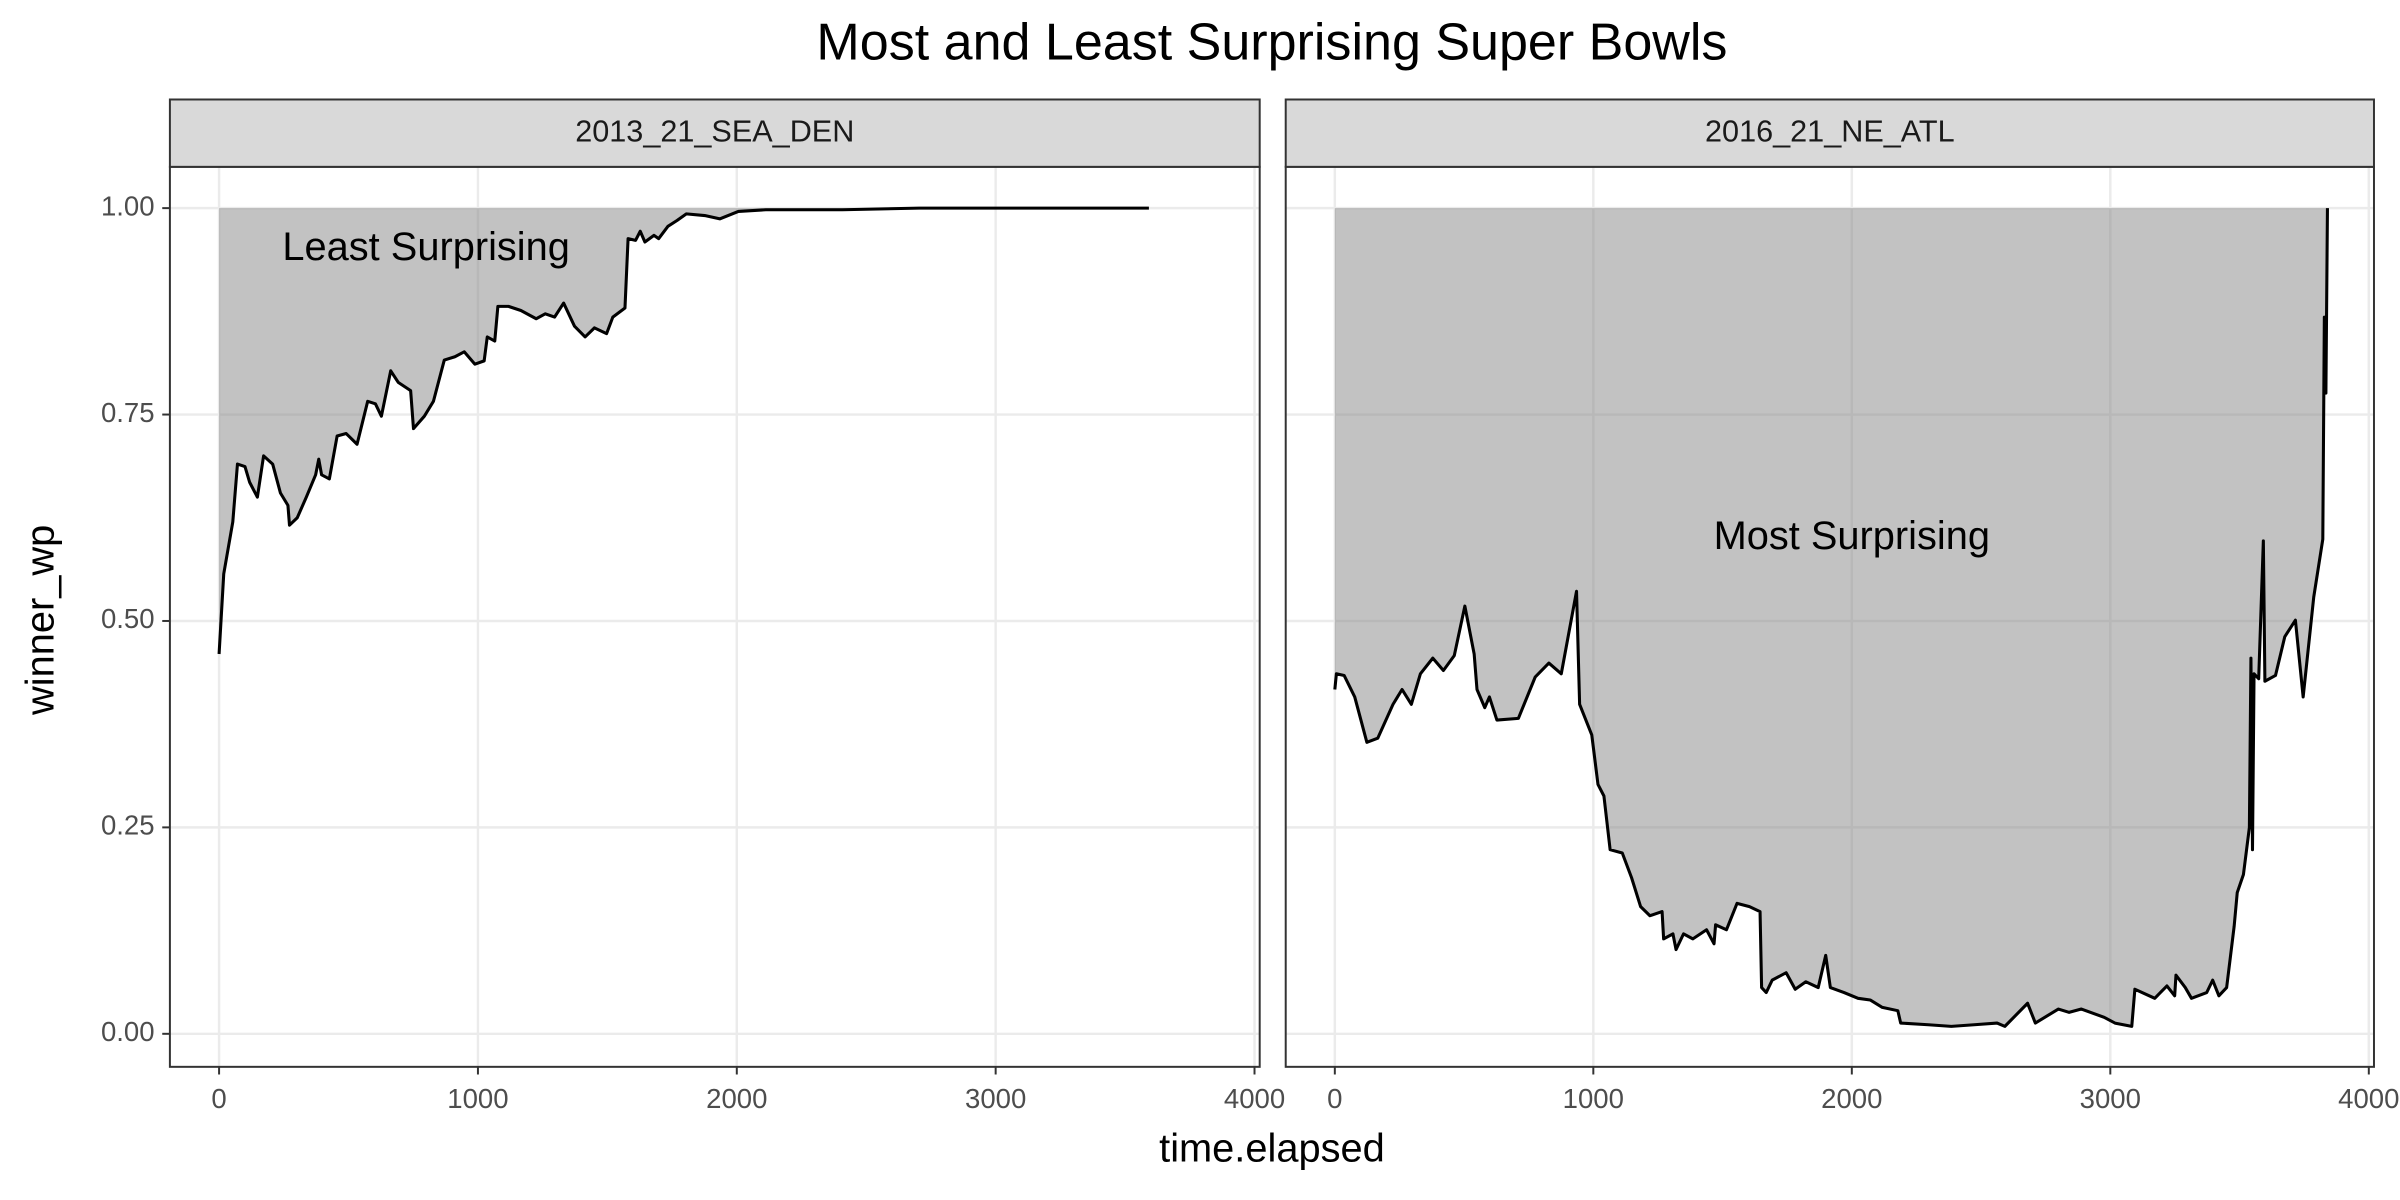 This screenshot has width=2400, height=1200. What do you see at coordinates (1272, 1149) in the screenshot?
I see `x-axis-label: time.elapsed` at bounding box center [1272, 1149].